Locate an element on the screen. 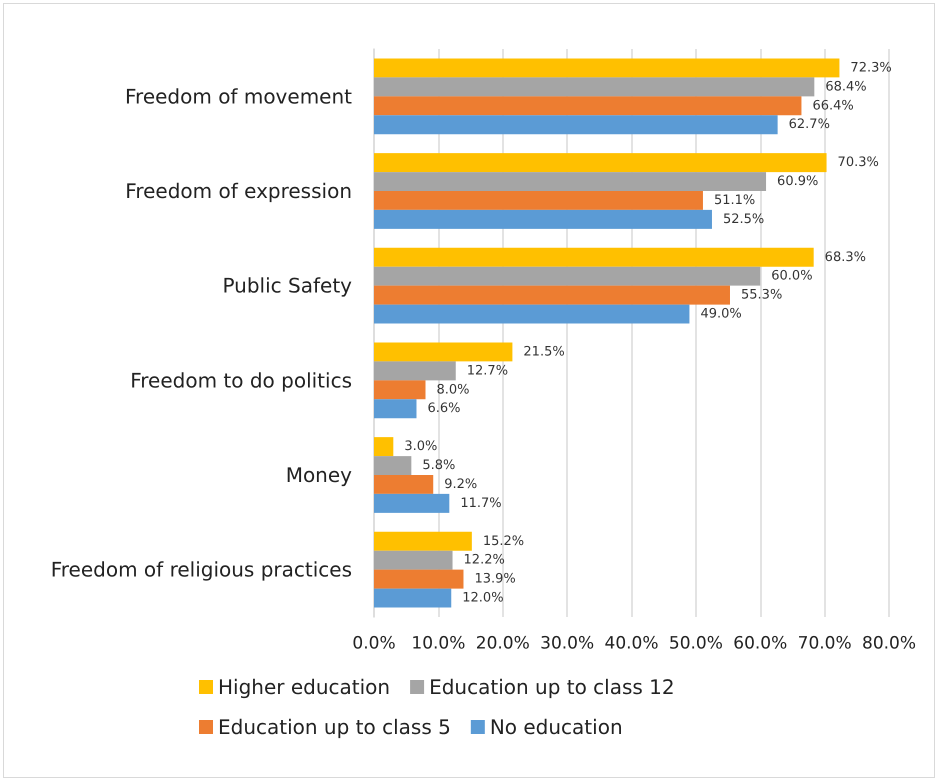  data-label: 5.8% is located at coordinates (439, 466).